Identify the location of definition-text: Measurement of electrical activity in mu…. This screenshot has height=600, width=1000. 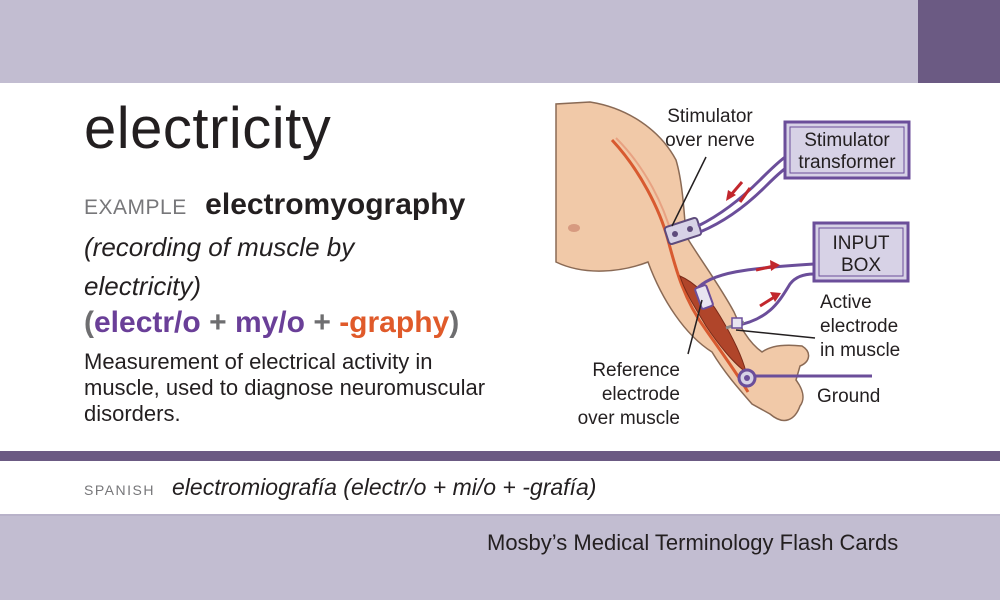
(285, 387).